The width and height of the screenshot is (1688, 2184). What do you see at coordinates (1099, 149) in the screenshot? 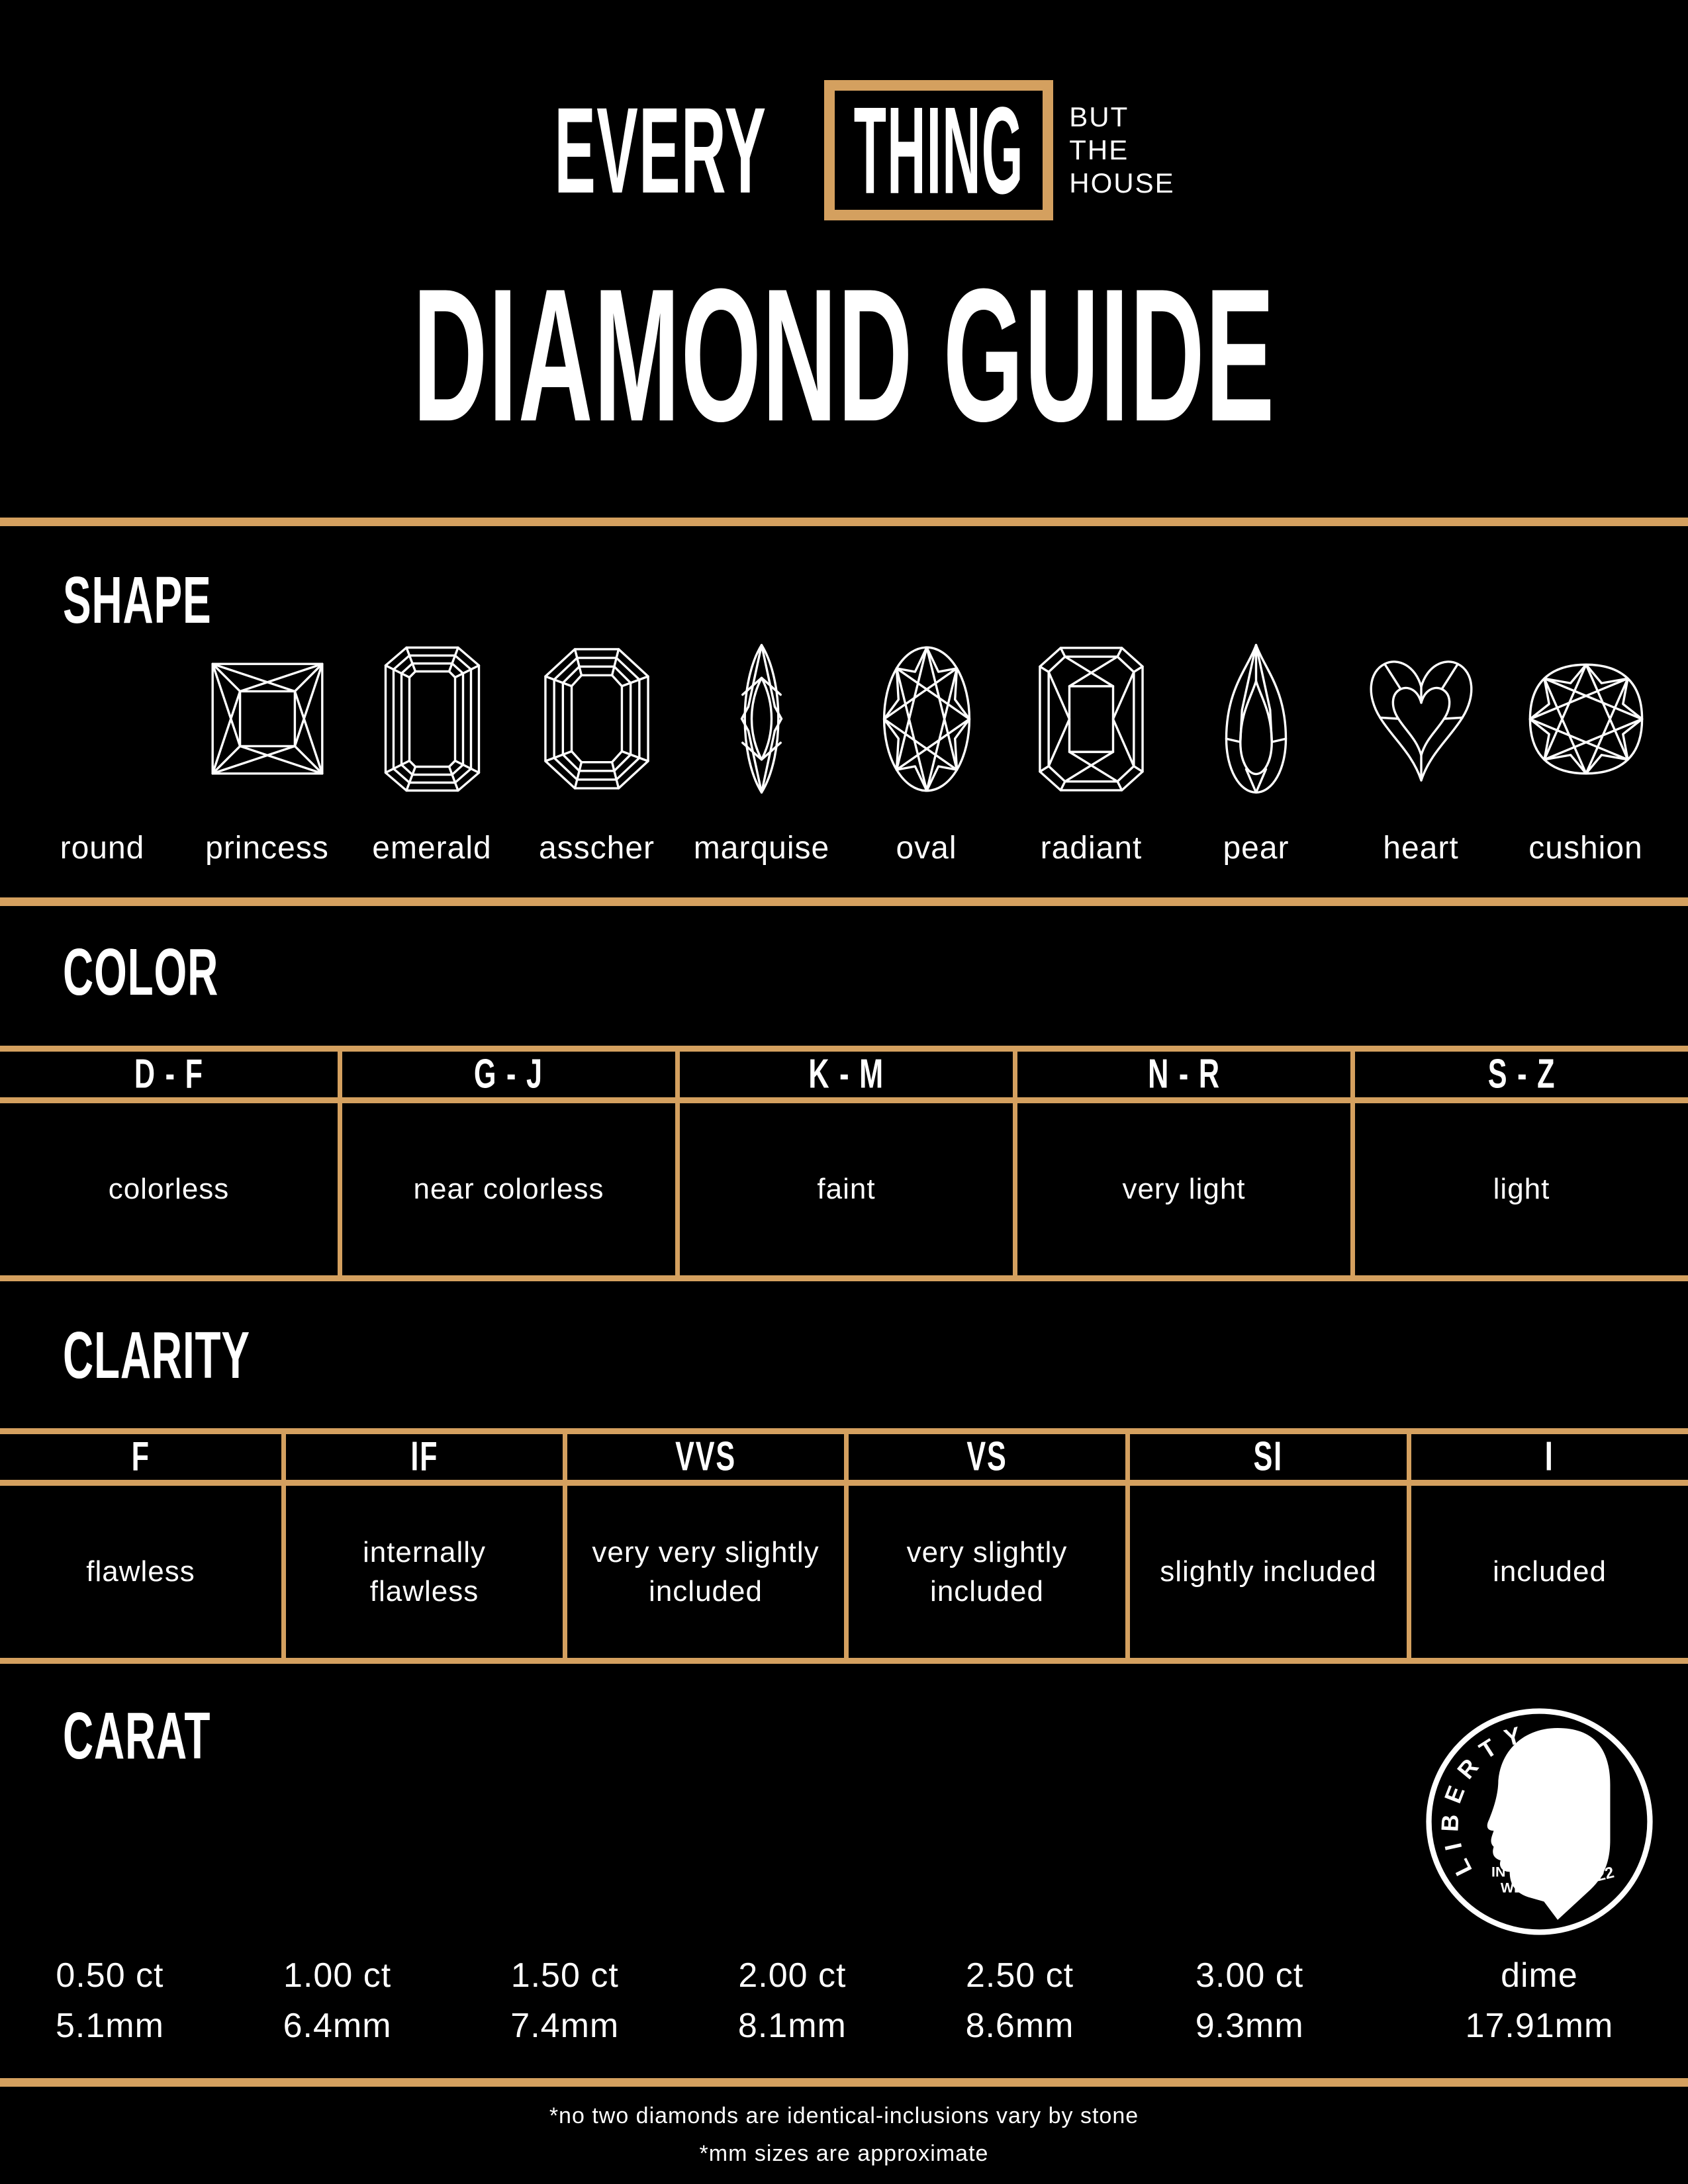
I see `brand-tagline-line: THE` at bounding box center [1099, 149].